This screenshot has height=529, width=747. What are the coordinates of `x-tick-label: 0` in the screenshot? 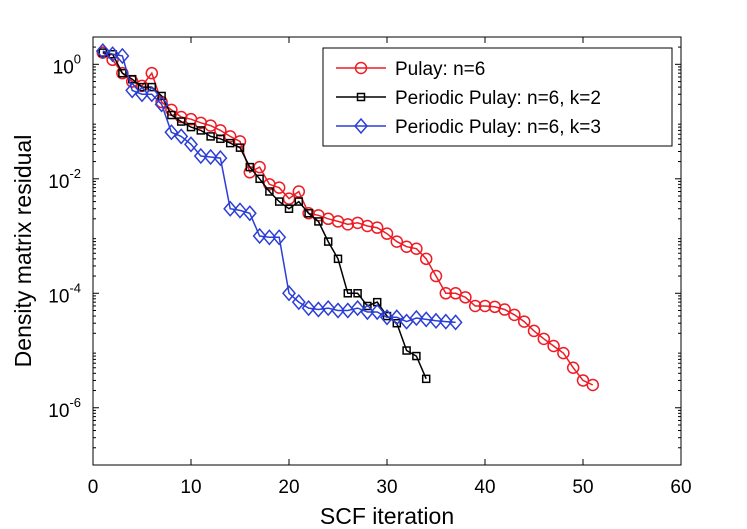 It's located at (93, 487).